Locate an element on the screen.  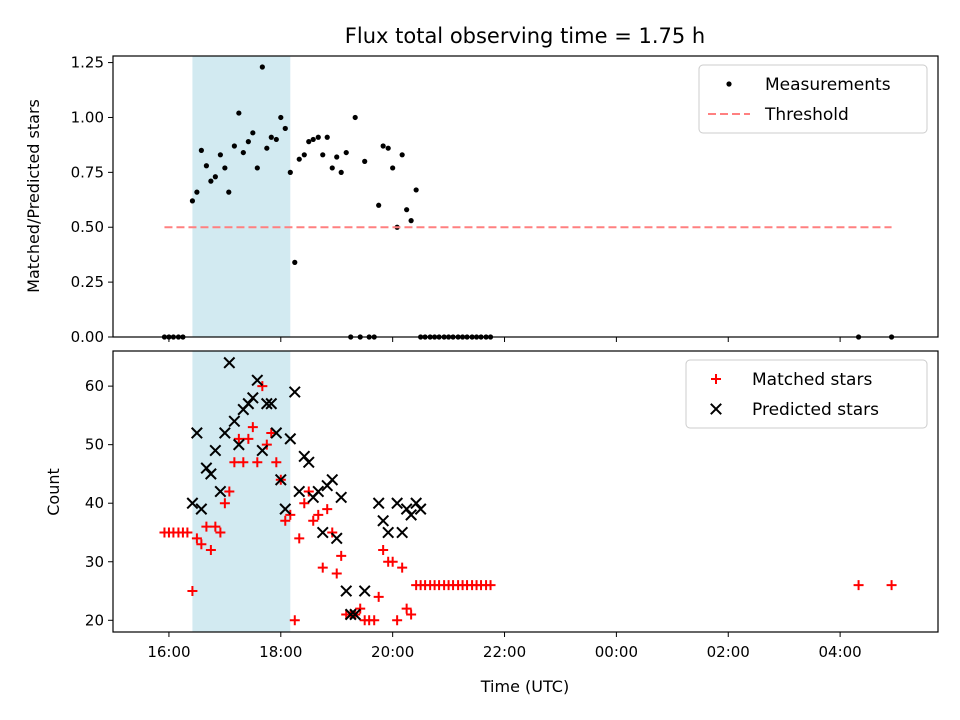
x-tick-label: 00:00 is located at coordinates (616, 652).